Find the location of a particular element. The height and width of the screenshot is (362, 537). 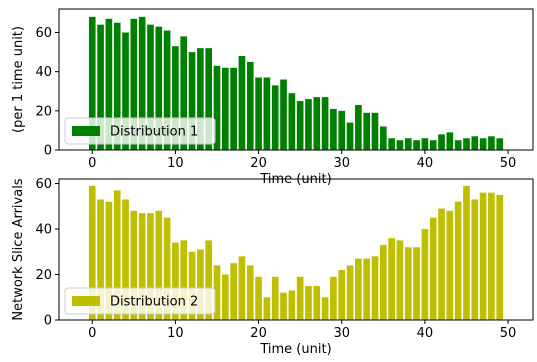

legend-label: Distribution 1 is located at coordinates (154, 132).